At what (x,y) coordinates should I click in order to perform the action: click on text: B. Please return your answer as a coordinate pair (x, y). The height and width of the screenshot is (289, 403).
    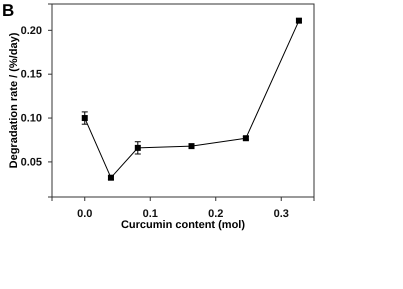
    Looking at the image, I should click on (8, 10).